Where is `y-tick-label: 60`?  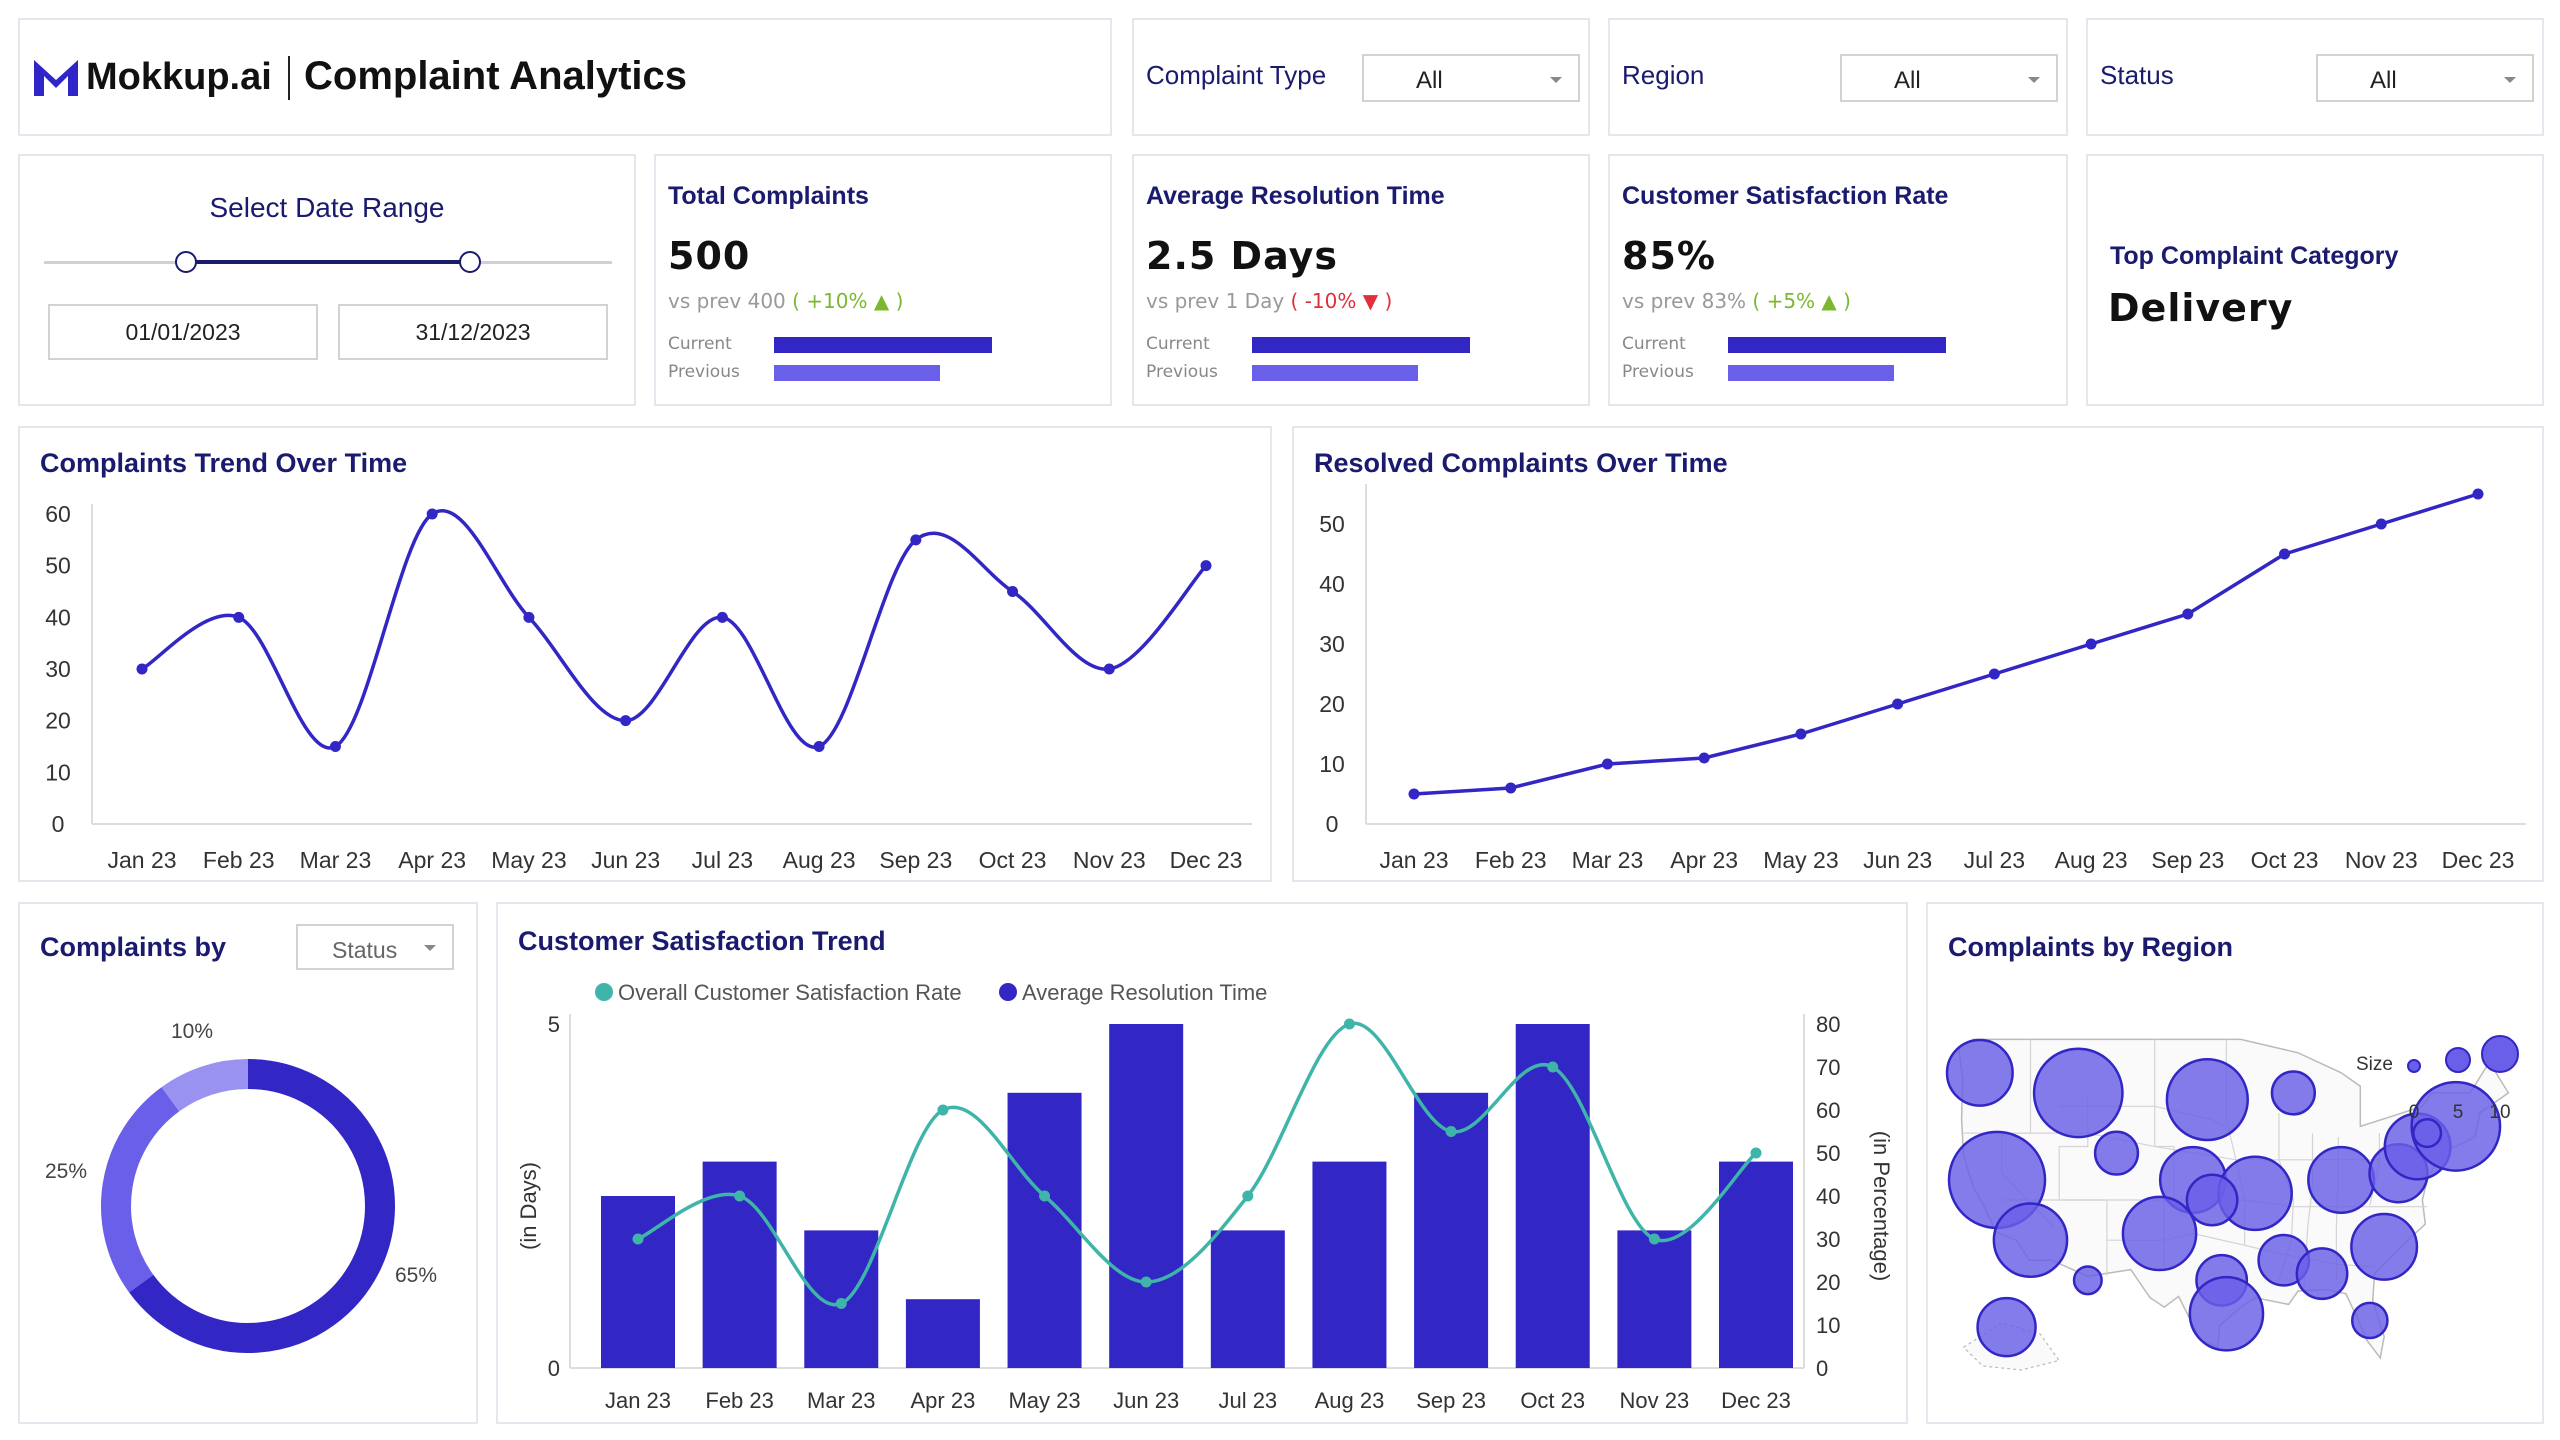
y-tick-label: 60 is located at coordinates (58, 514).